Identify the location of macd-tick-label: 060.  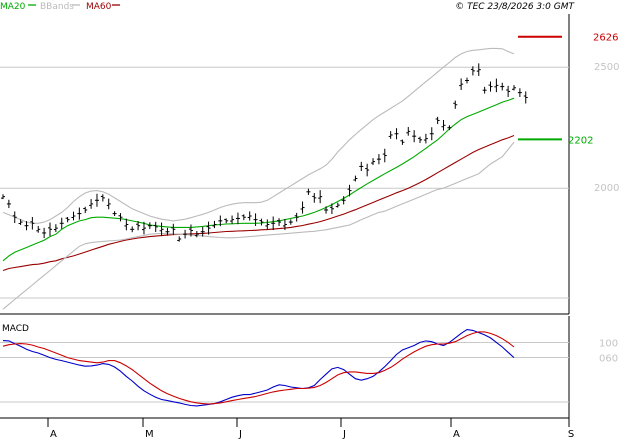
(608, 359).